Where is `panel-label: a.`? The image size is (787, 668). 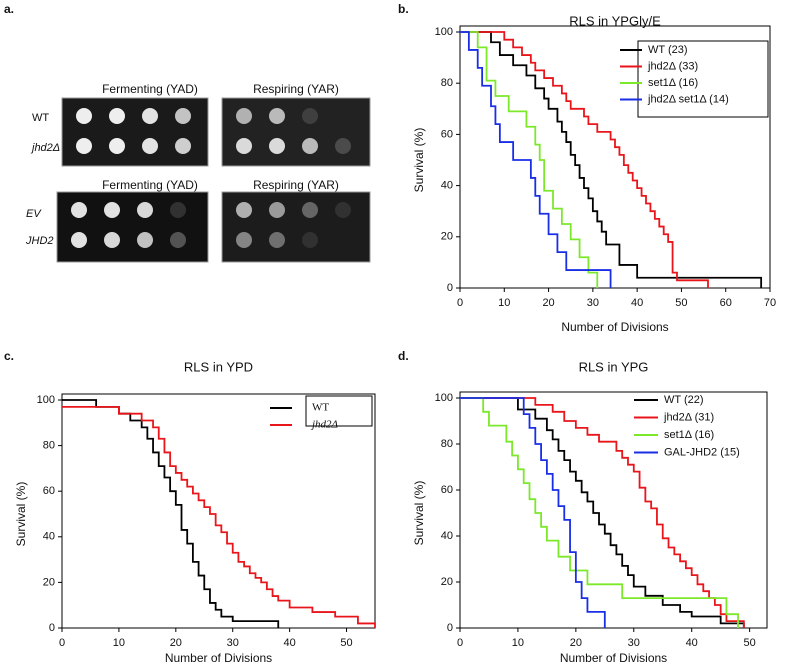 panel-label: a. is located at coordinates (9, 9).